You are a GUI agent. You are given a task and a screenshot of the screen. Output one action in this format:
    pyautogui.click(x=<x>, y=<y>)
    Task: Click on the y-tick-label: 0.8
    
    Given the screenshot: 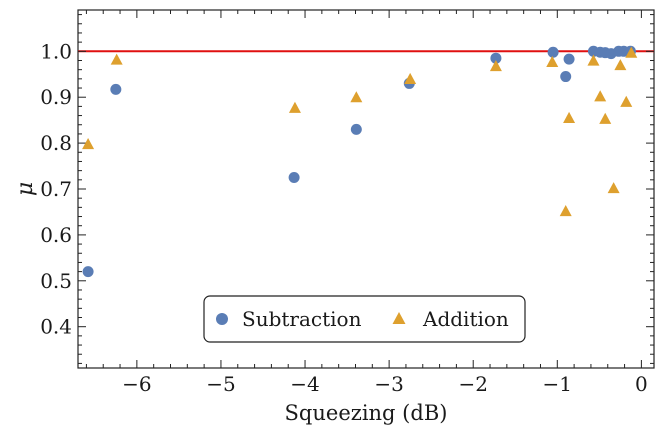 What is the action you would take?
    pyautogui.click(x=56, y=143)
    